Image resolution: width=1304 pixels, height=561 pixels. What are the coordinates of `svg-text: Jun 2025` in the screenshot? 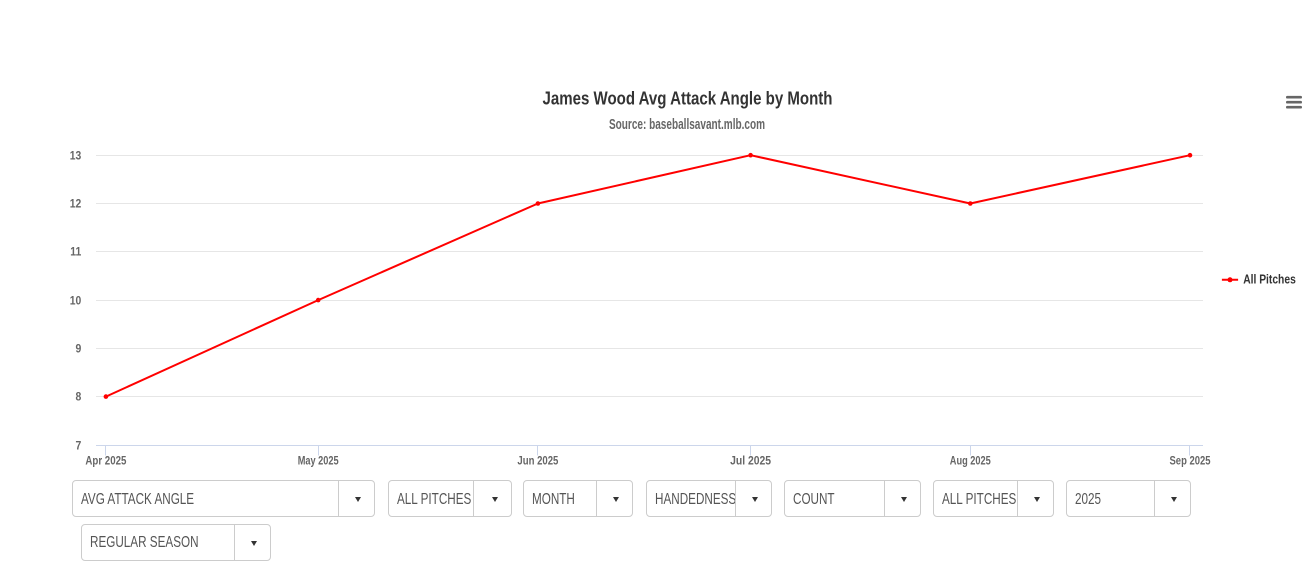 It's located at (537, 461).